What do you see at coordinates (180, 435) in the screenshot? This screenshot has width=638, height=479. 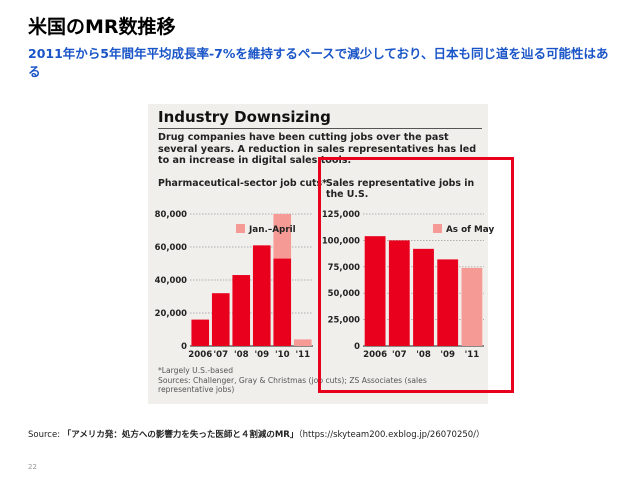 I see `source-title: 「アメリカ発：処方への影響力を失った医師と４割減のMR」` at bounding box center [180, 435].